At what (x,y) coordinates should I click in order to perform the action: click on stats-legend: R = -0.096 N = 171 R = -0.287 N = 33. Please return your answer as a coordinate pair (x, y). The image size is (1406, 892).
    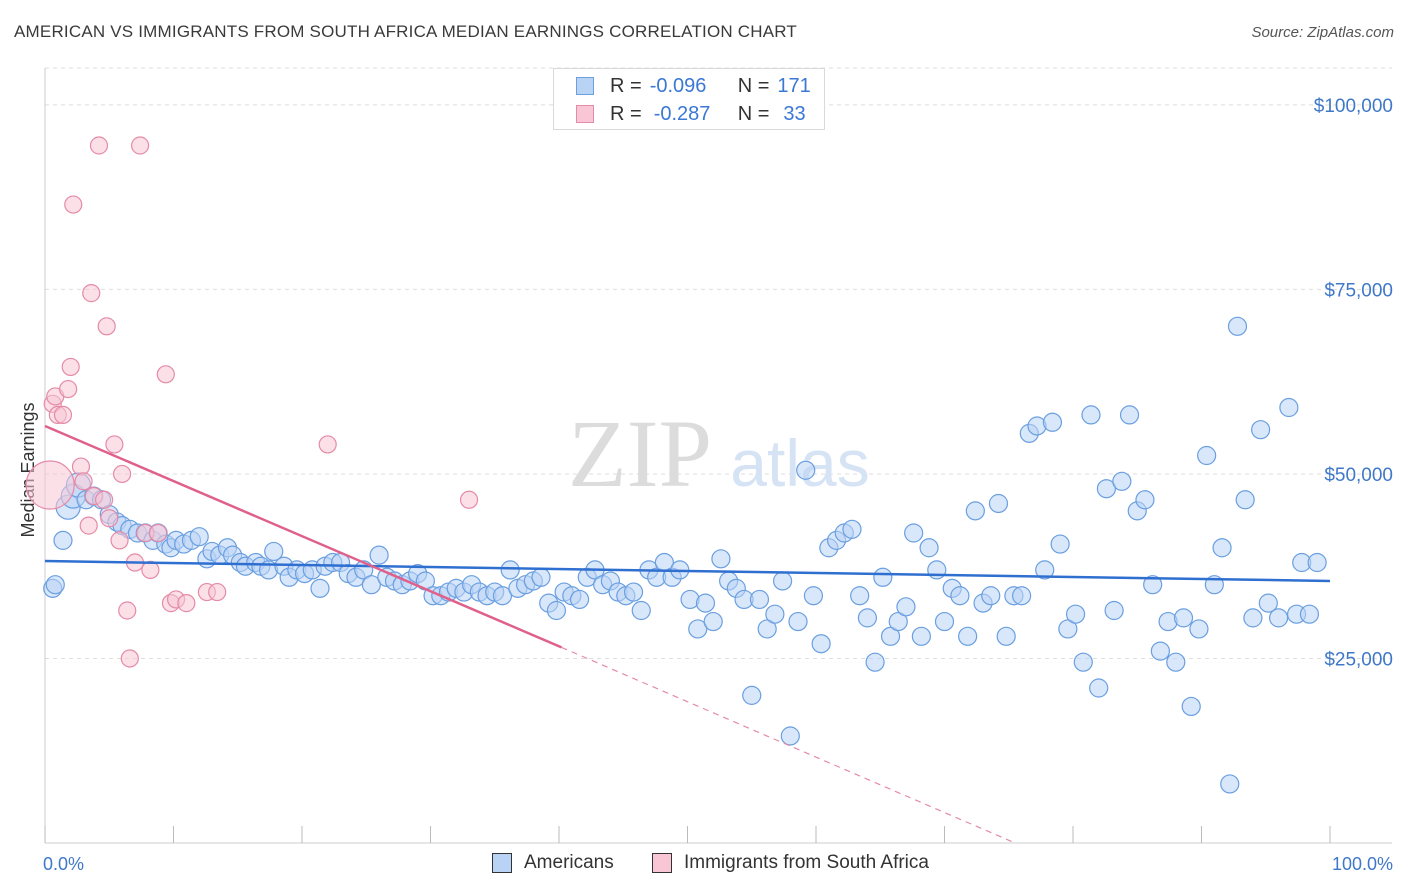
    Looking at the image, I should click on (689, 99).